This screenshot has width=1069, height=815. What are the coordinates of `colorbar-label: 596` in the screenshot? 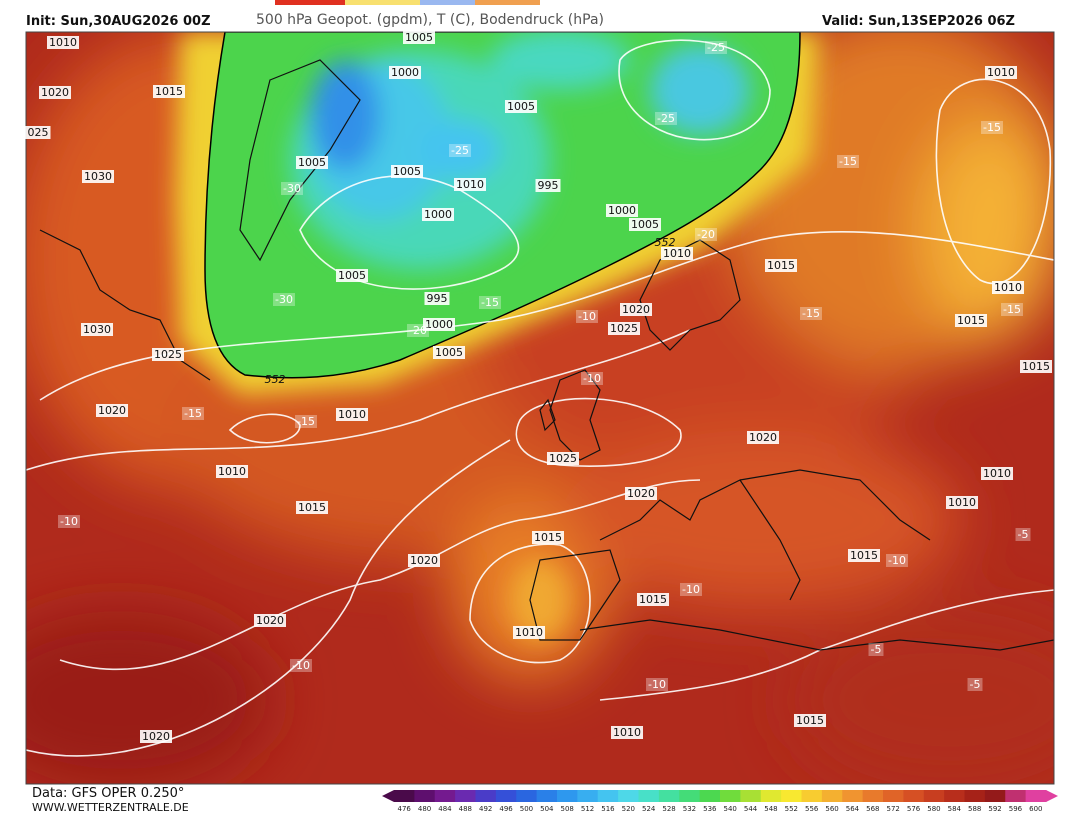 It's located at (1016, 809).